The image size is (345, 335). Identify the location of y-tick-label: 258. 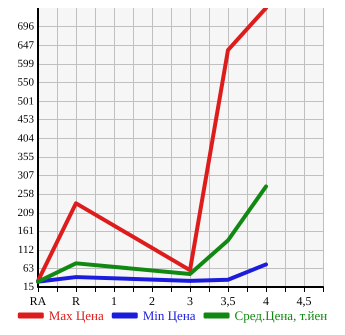
(26, 194).